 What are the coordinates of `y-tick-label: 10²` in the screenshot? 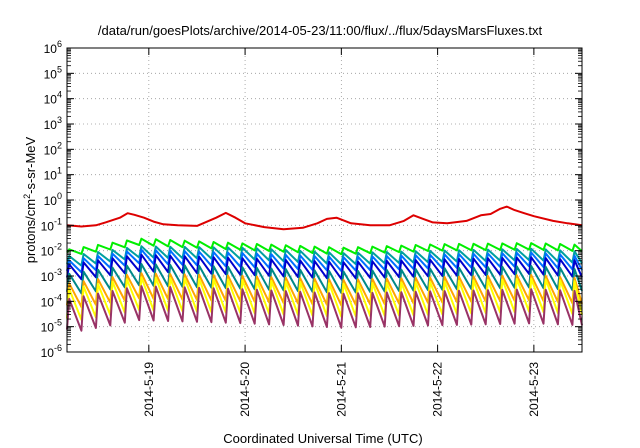 It's located at (53, 148).